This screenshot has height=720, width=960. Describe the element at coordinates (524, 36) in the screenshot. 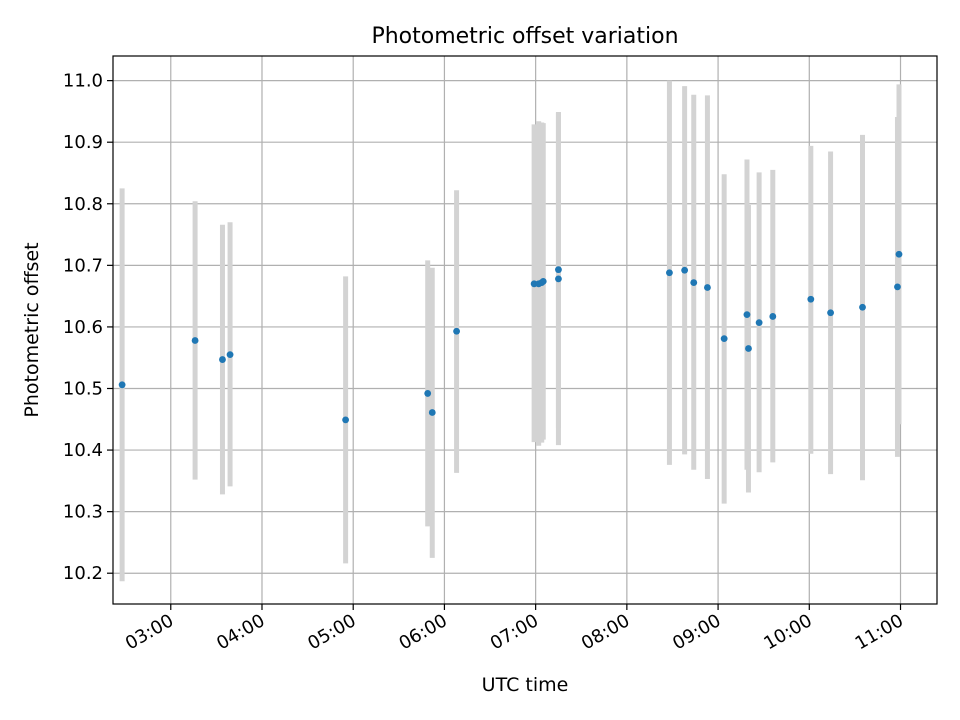

I see `chart-title: Photometric offset variation` at that location.